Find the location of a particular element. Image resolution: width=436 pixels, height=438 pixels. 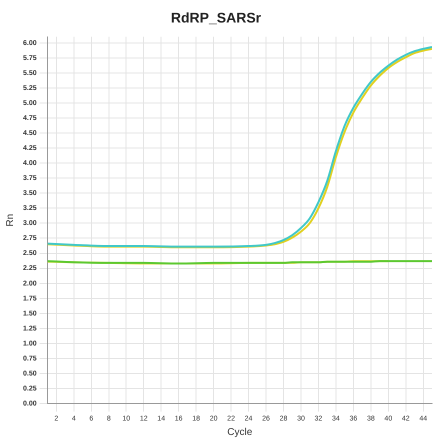

y-axis-title: Rn is located at coordinates (10, 220).